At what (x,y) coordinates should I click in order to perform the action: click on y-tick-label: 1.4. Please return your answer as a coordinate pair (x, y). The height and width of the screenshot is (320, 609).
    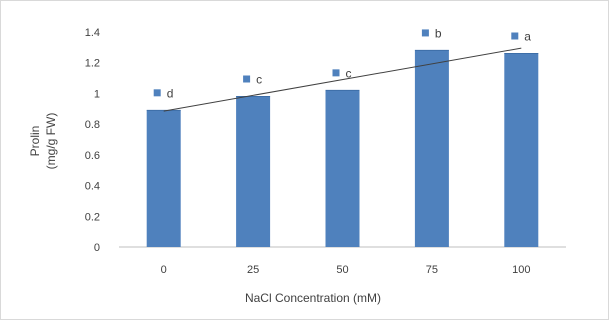
    Looking at the image, I should click on (92, 33).